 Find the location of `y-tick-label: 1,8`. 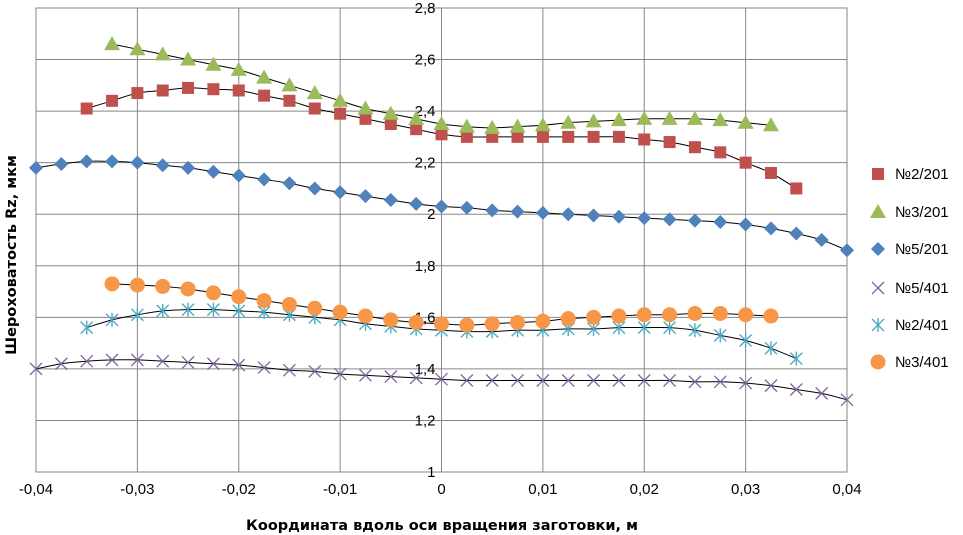

y-tick-label: 1,8 is located at coordinates (425, 266).